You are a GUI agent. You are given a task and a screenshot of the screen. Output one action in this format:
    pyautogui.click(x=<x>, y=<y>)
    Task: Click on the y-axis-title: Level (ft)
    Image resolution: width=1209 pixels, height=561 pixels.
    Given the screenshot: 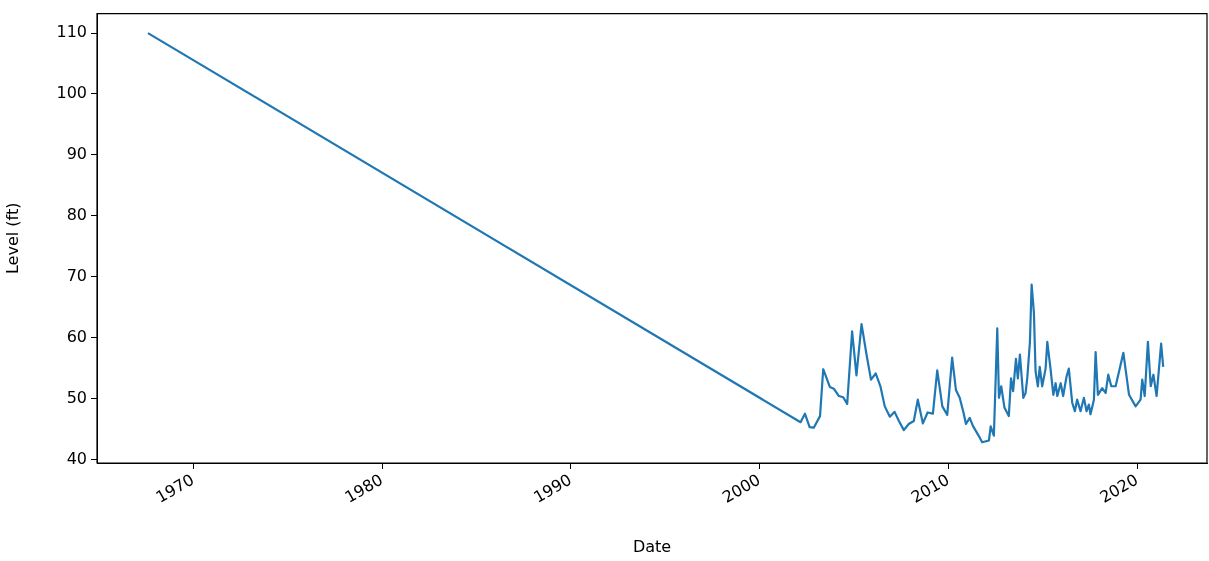 What is the action you would take?
    pyautogui.click(x=12, y=238)
    